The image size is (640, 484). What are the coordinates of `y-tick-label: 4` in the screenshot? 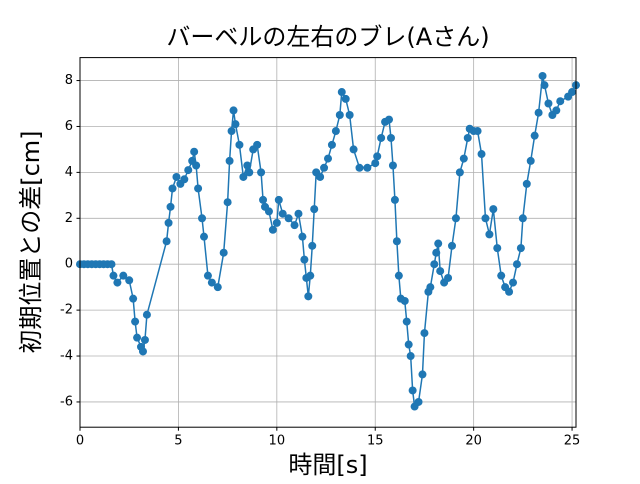 It's located at (69, 172).